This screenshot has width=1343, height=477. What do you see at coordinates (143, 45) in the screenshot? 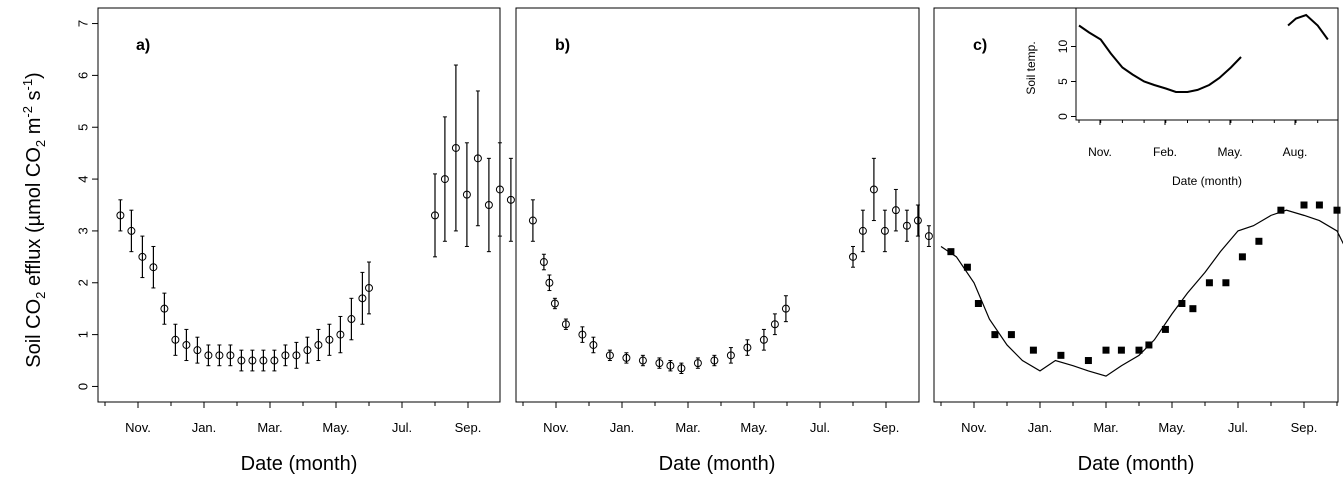
I see `panel-a-label: a)` at bounding box center [143, 45].